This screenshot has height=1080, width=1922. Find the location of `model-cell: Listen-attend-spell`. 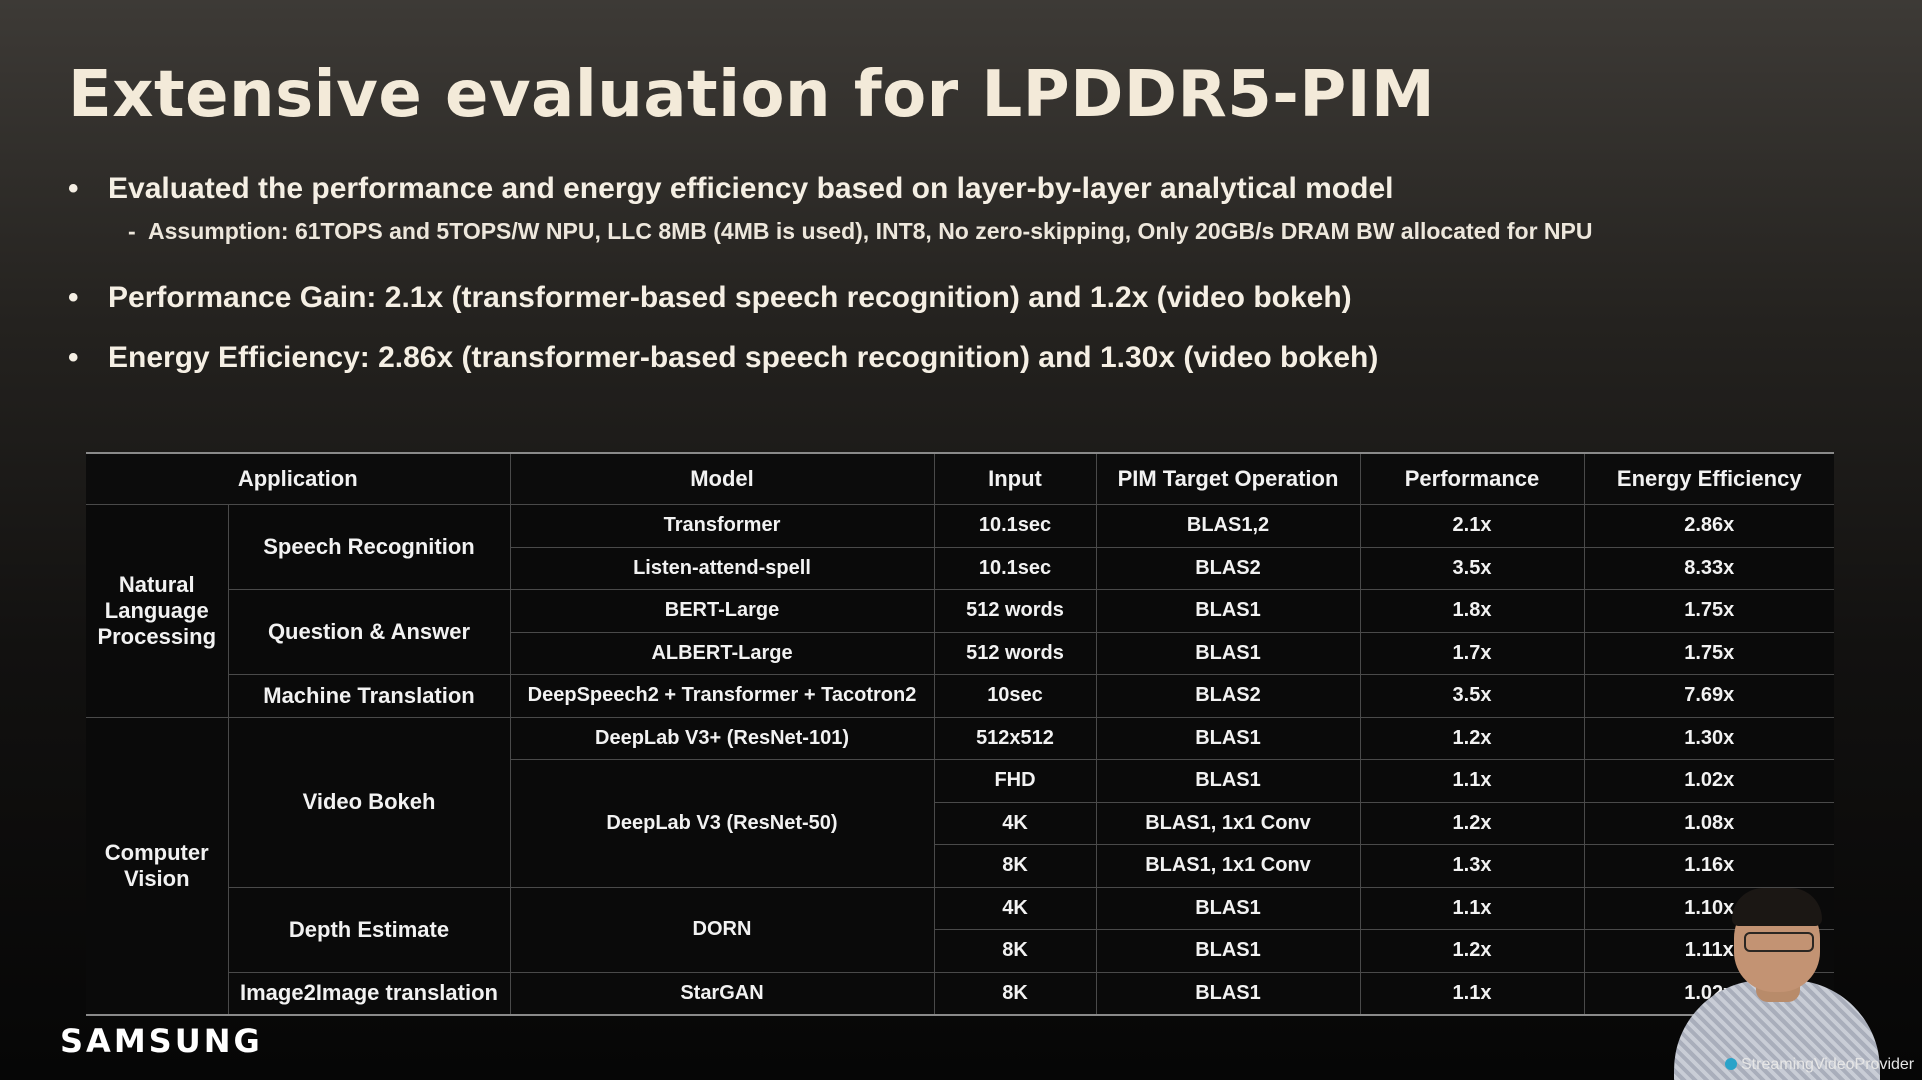

model-cell: Listen-attend-spell is located at coordinates (722, 568).